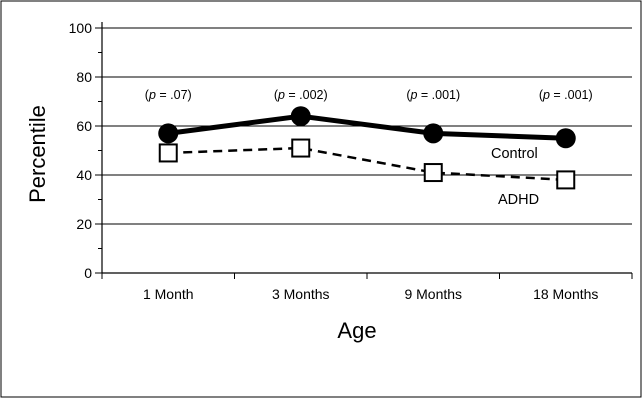 Image resolution: width=642 pixels, height=398 pixels. Describe the element at coordinates (301, 95) in the screenshot. I see `p-value-annotation: (p = .002)` at that location.